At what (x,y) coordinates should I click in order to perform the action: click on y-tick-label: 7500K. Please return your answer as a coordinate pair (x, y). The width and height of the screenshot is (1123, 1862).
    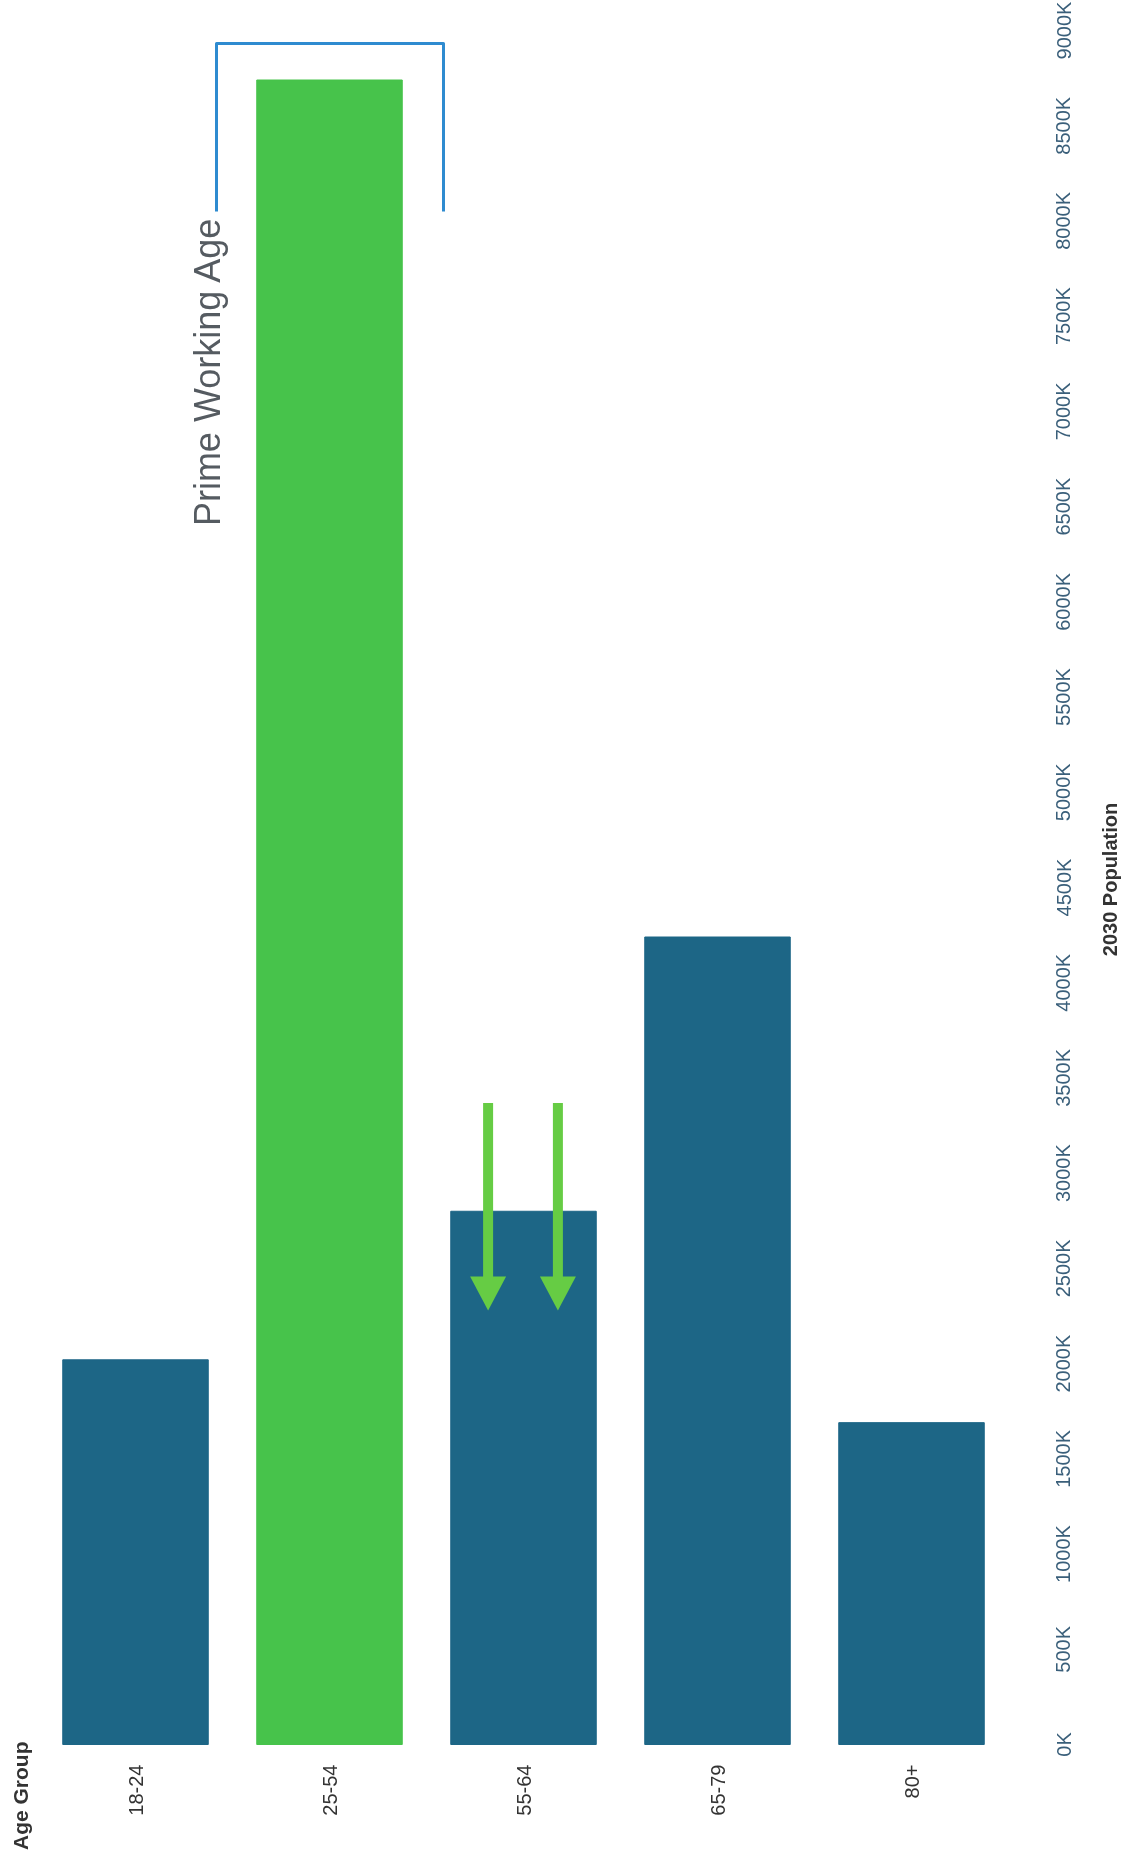
    Looking at the image, I should click on (1063, 316).